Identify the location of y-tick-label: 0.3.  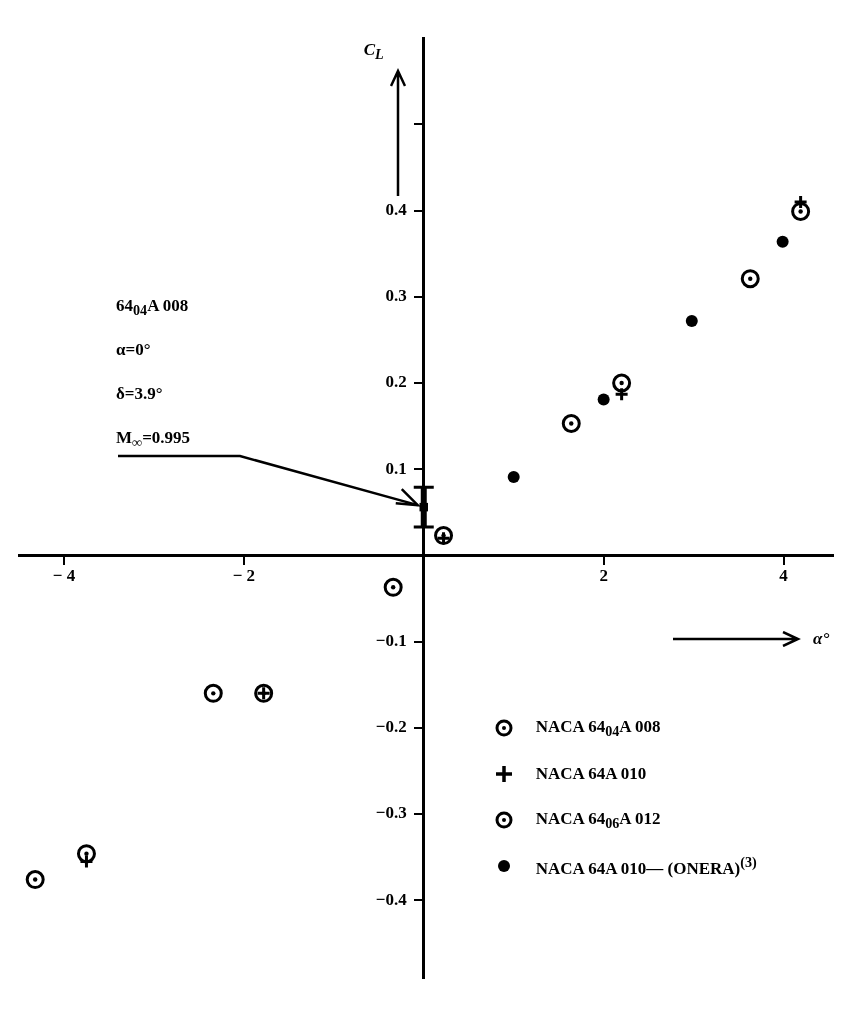
(404, 296).